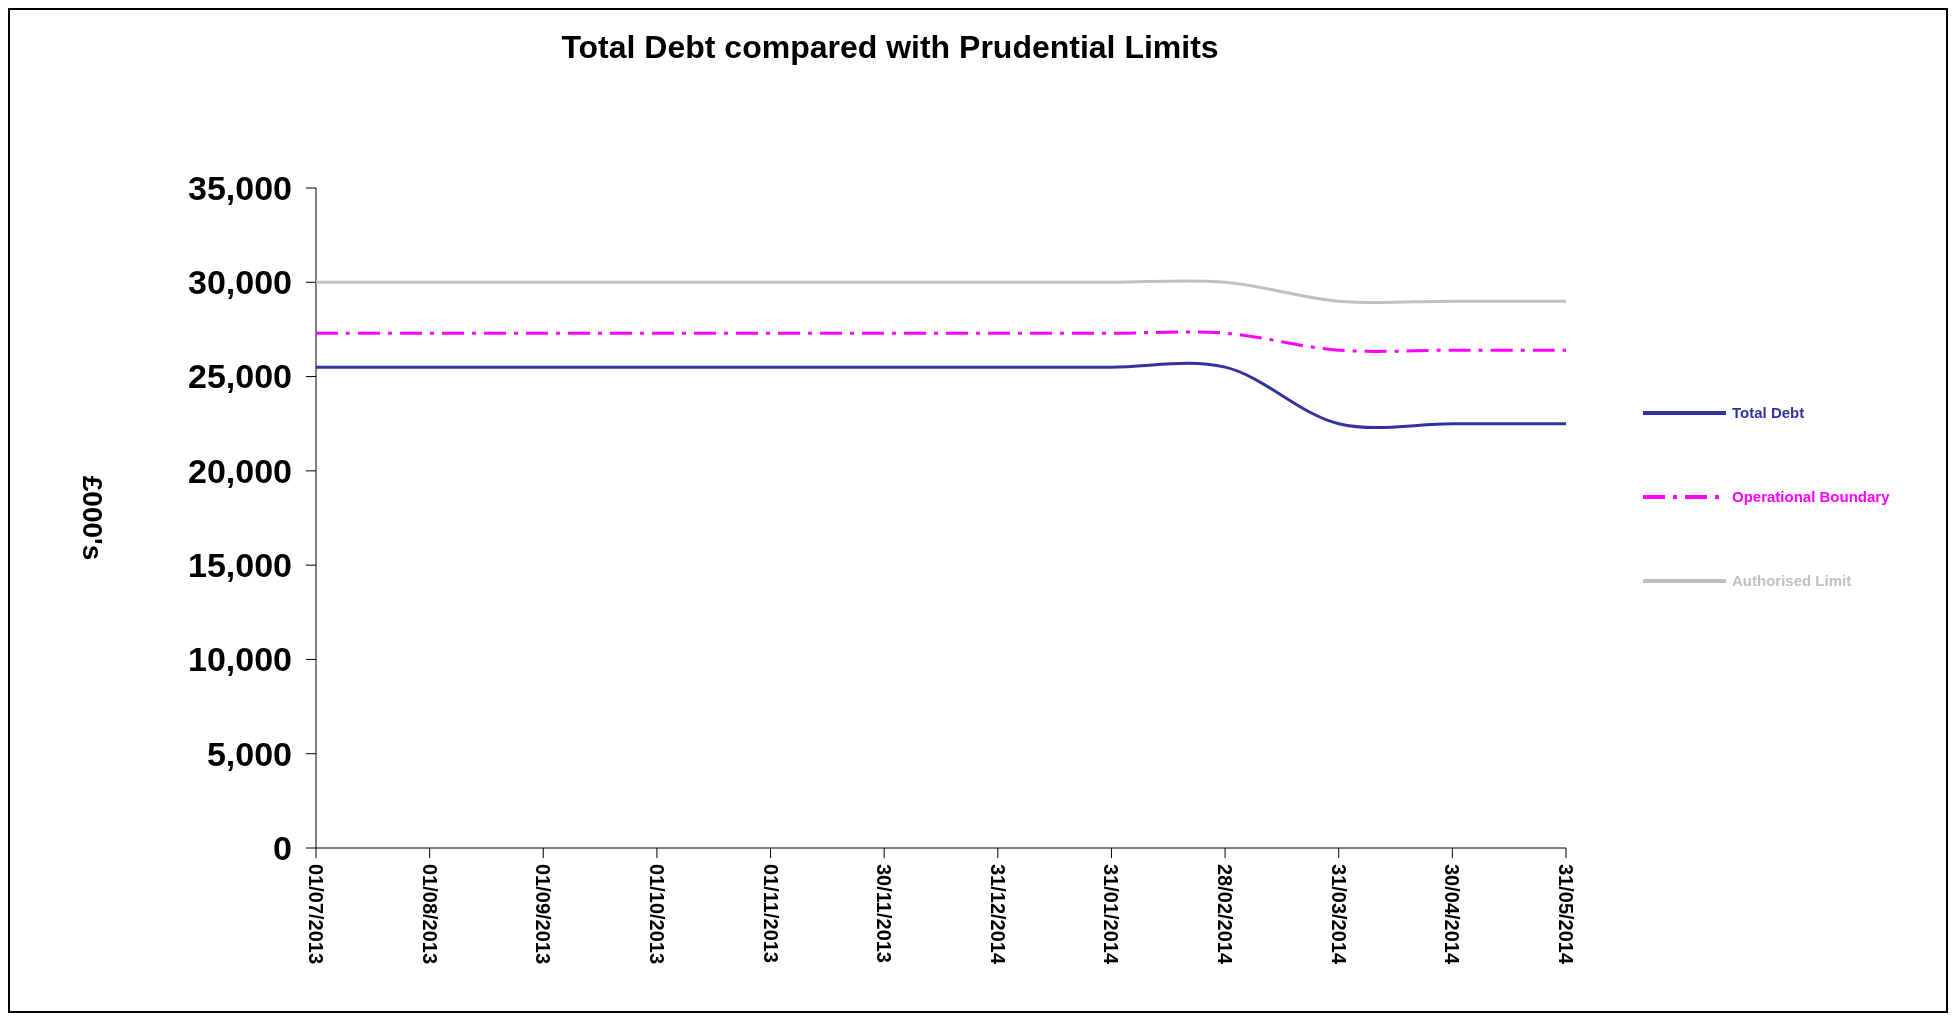 Image resolution: width=1957 pixels, height=1021 pixels. Describe the element at coordinates (1768, 413) in the screenshot. I see `text: Total Debt` at that location.